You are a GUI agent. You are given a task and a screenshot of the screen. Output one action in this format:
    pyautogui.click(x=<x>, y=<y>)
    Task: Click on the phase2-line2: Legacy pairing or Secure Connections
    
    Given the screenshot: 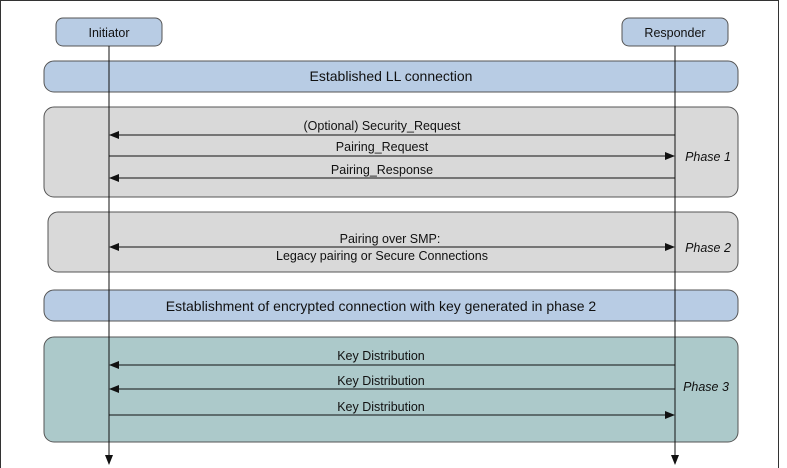 What is the action you would take?
    pyautogui.click(x=382, y=256)
    